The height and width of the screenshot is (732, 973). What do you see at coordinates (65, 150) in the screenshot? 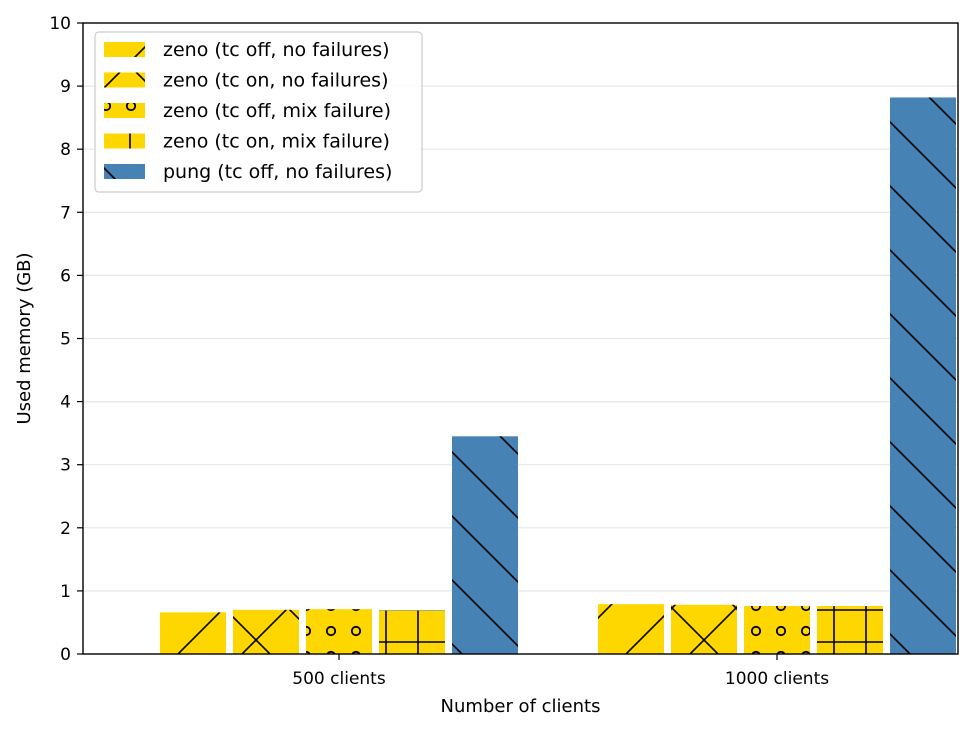
I see `y-tick-label: 8` at bounding box center [65, 150].